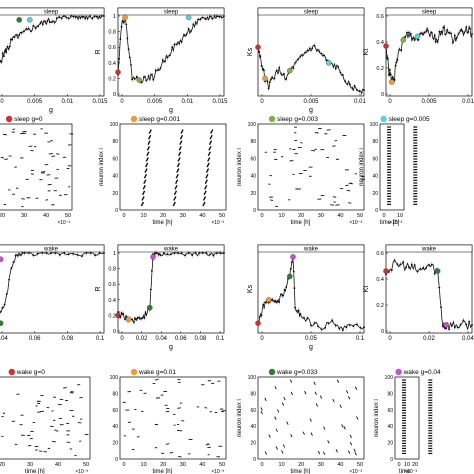  I want to click on panel-title: wake, so click(171, 250).